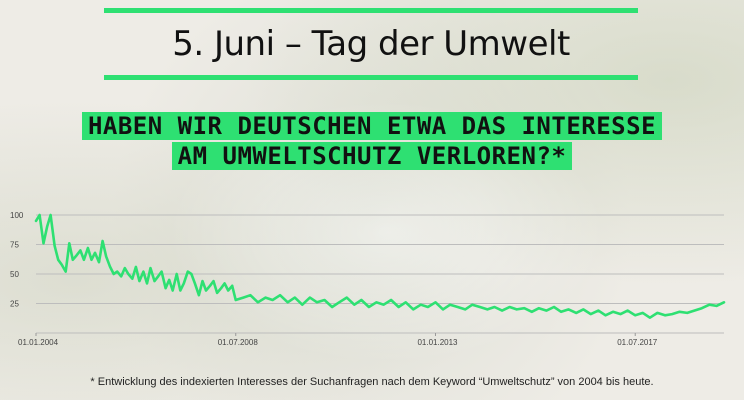 The image size is (744, 400). Describe the element at coordinates (14, 304) in the screenshot. I see `y-tick-label: 25` at that location.